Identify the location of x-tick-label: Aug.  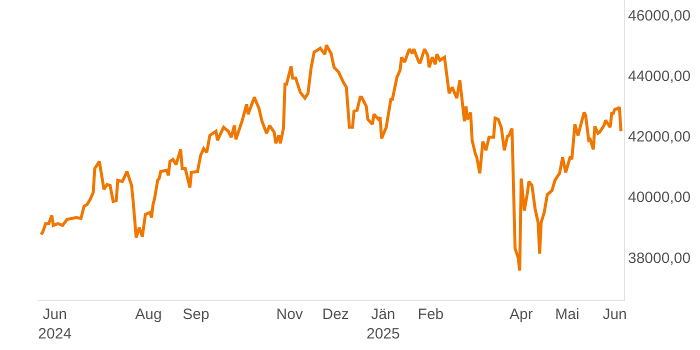
(148, 314).